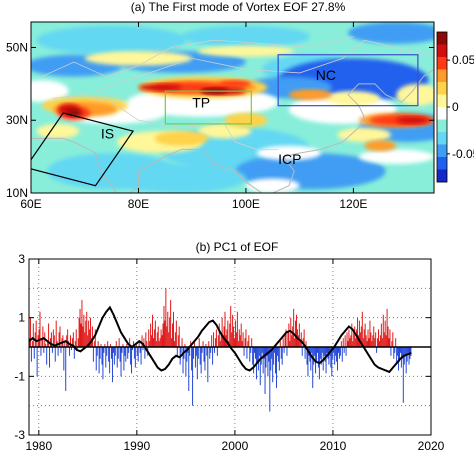 The image size is (474, 455). What do you see at coordinates (348, 80) in the screenshot?
I see `region-box-nc` at bounding box center [348, 80].